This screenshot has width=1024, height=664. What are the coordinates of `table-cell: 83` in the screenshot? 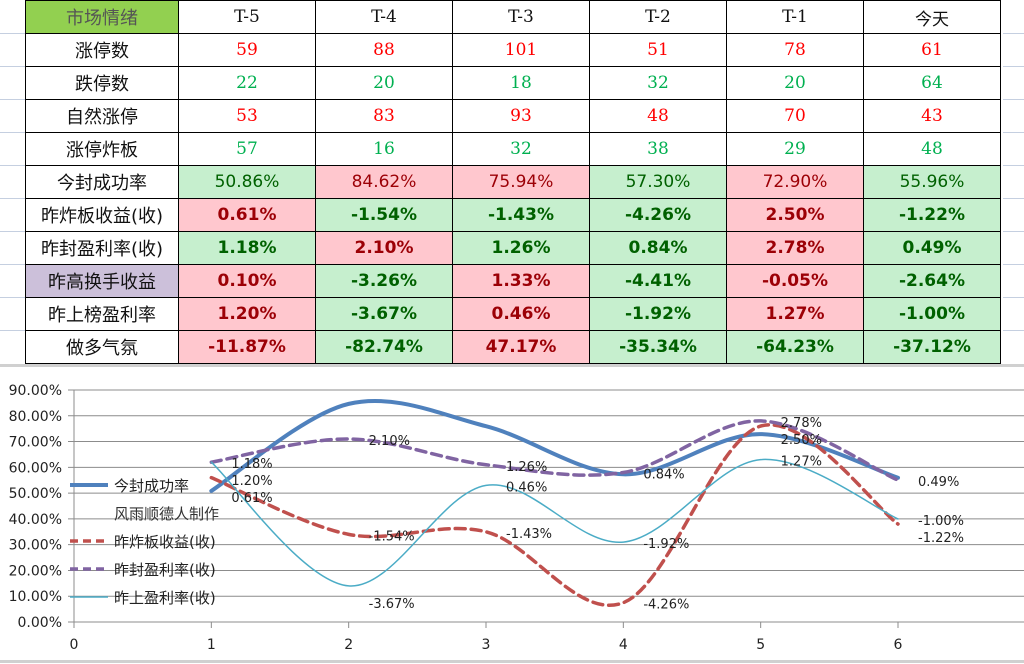 It's located at (384, 116).